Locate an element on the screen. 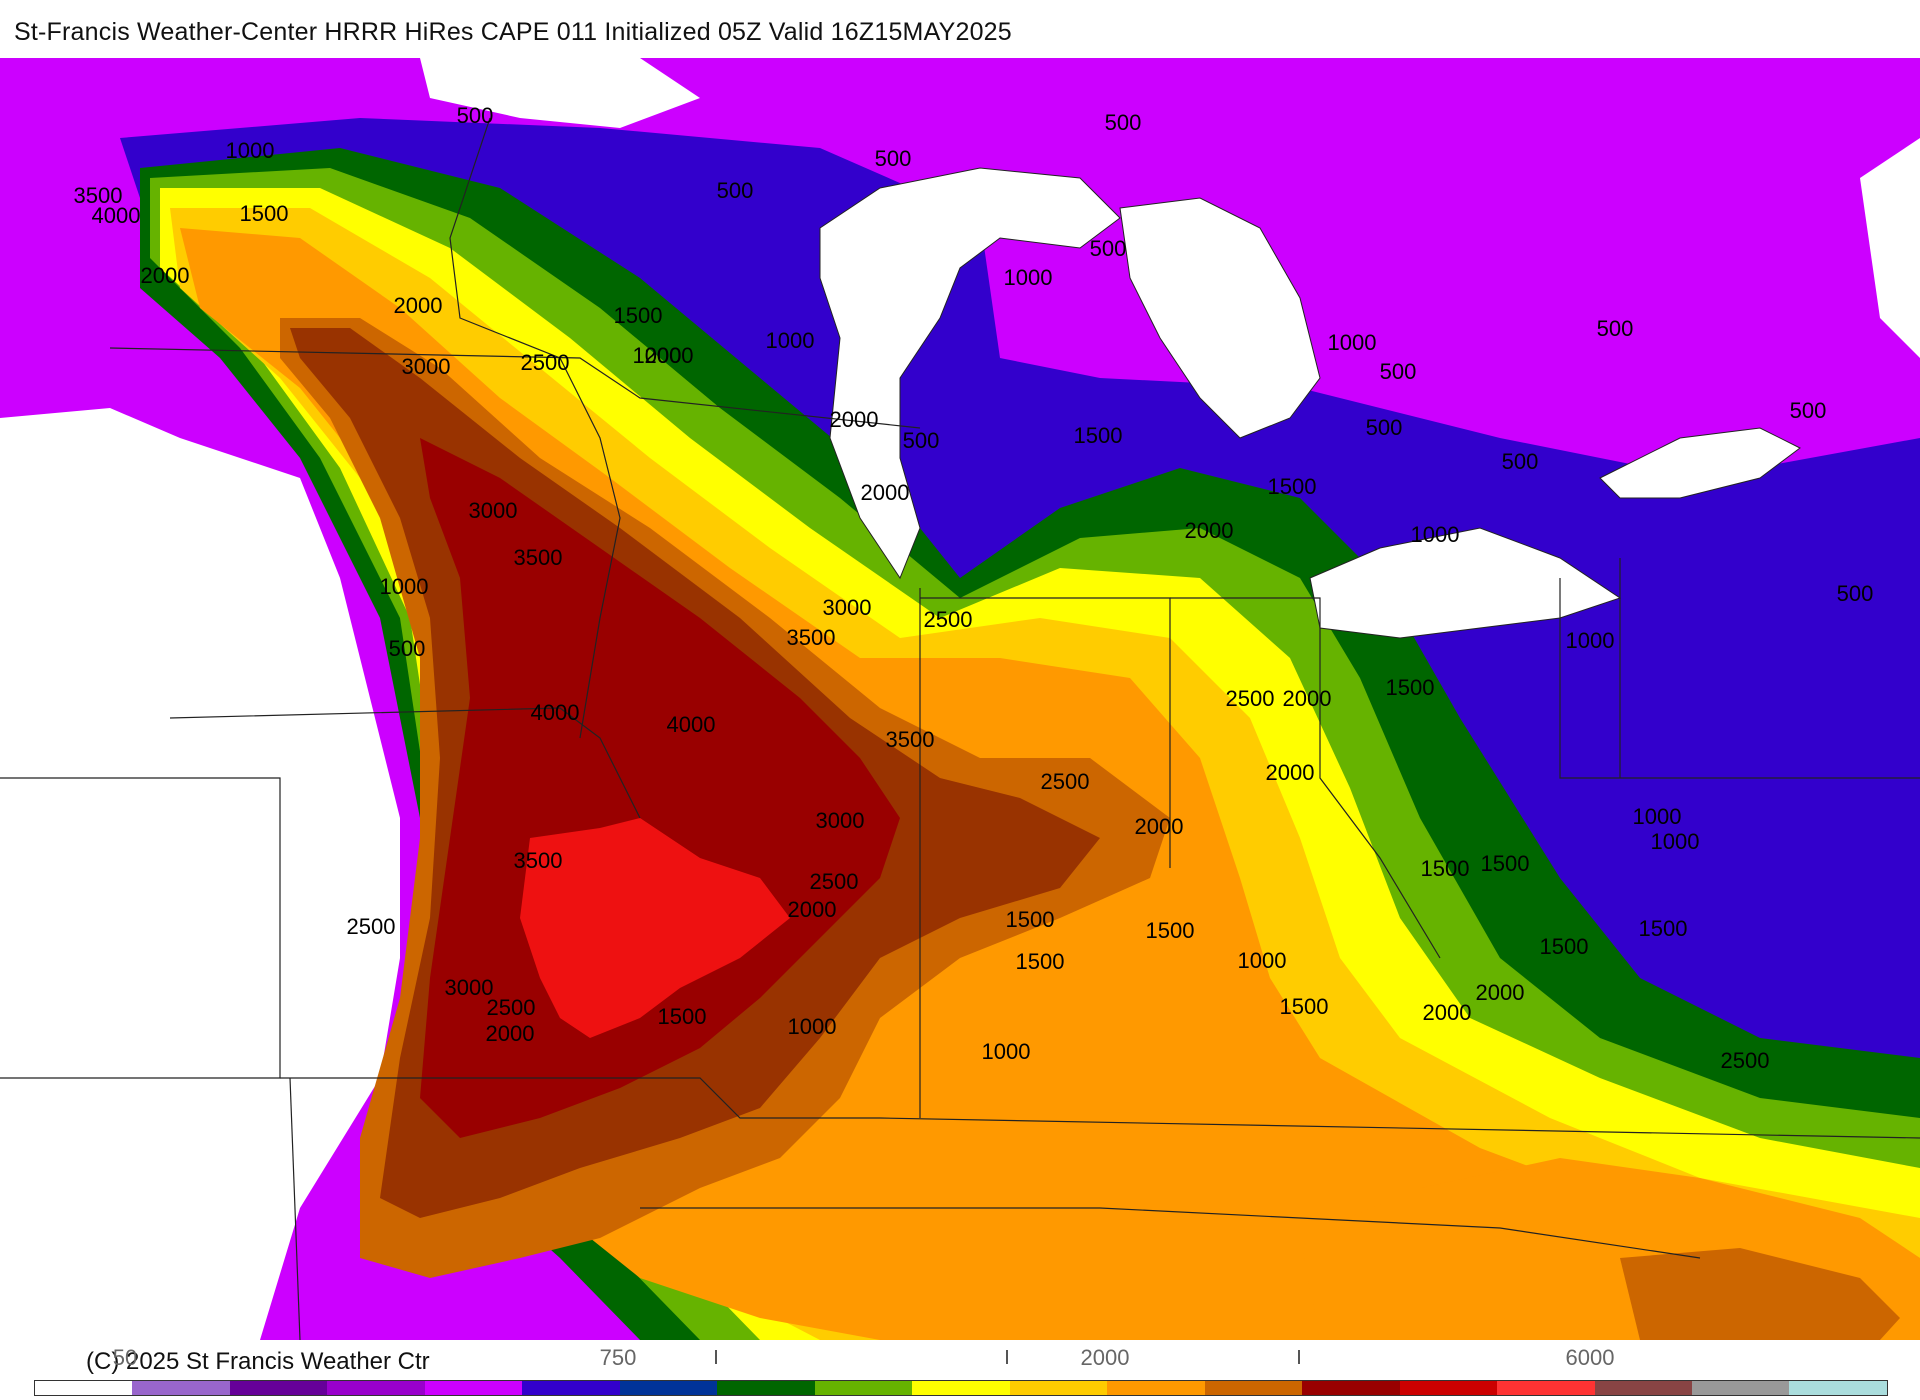 This screenshot has width=1920, height=1400. cape-fill-low-west is located at coordinates (200, 874).